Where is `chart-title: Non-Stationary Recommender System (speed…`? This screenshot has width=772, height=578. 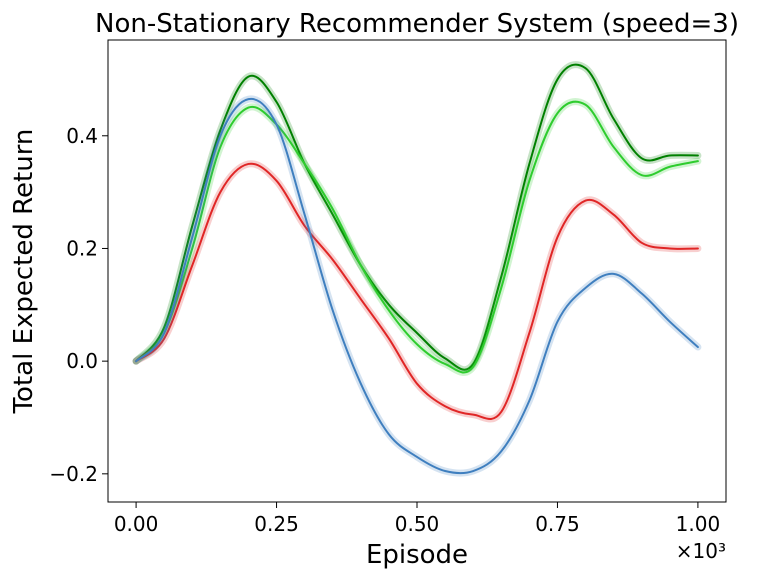
chart-title: Non-Stationary Recommender System (speed… is located at coordinates (417, 24).